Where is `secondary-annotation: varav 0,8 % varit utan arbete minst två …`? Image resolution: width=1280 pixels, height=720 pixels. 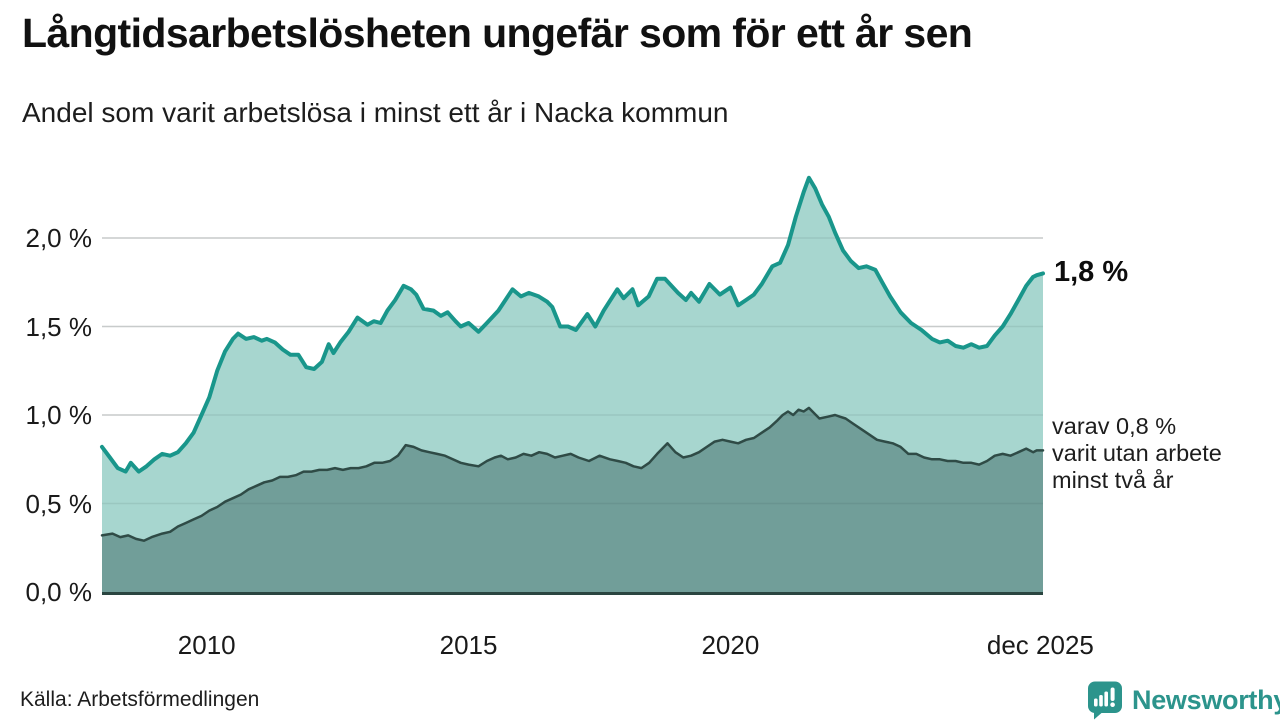
secondary-annotation: varav 0,8 % varit utan arbete minst två … is located at coordinates (1137, 453).